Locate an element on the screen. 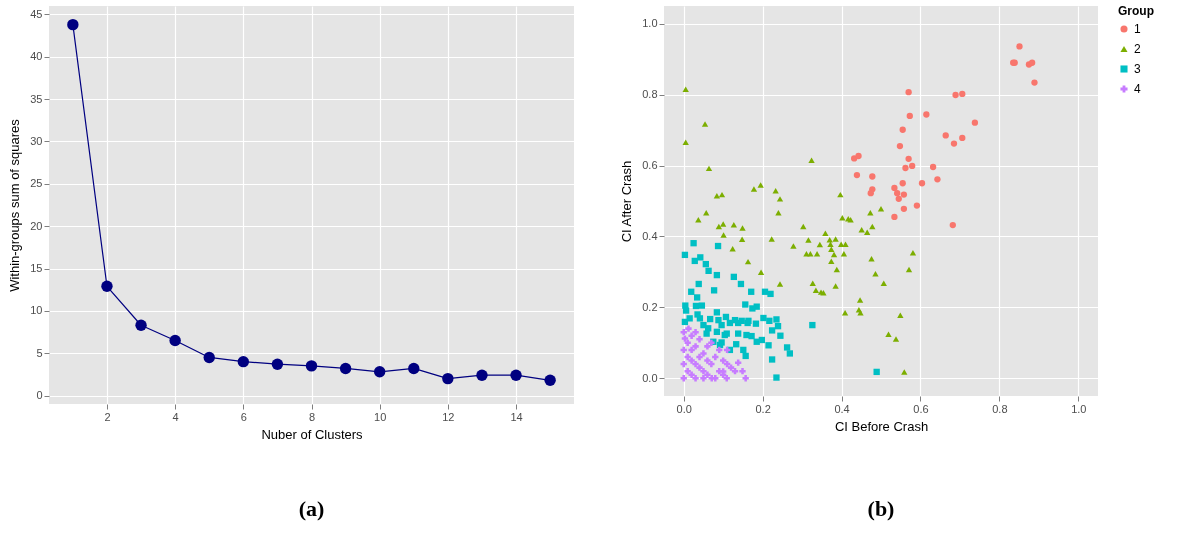 The width and height of the screenshot is (1184, 533). x-tick-label: 0.0 is located at coordinates (684, 408).